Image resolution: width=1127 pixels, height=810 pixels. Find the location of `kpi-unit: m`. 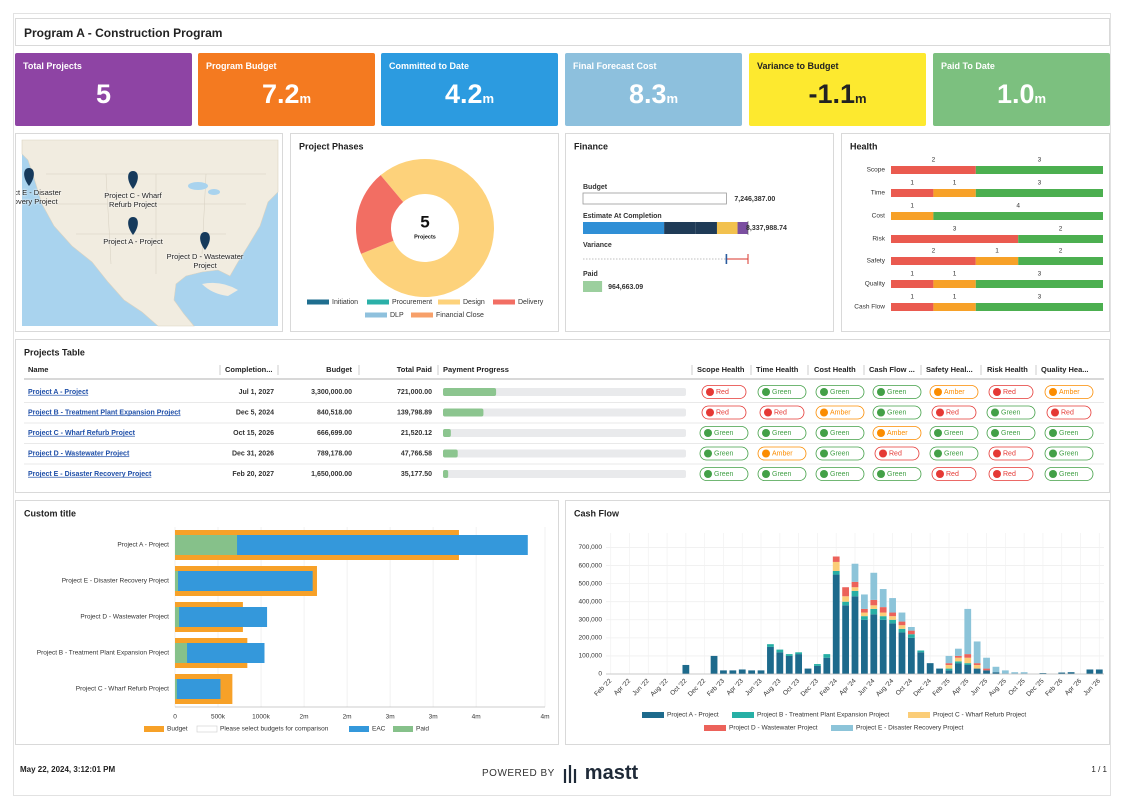

kpi-unit: m is located at coordinates (672, 98).